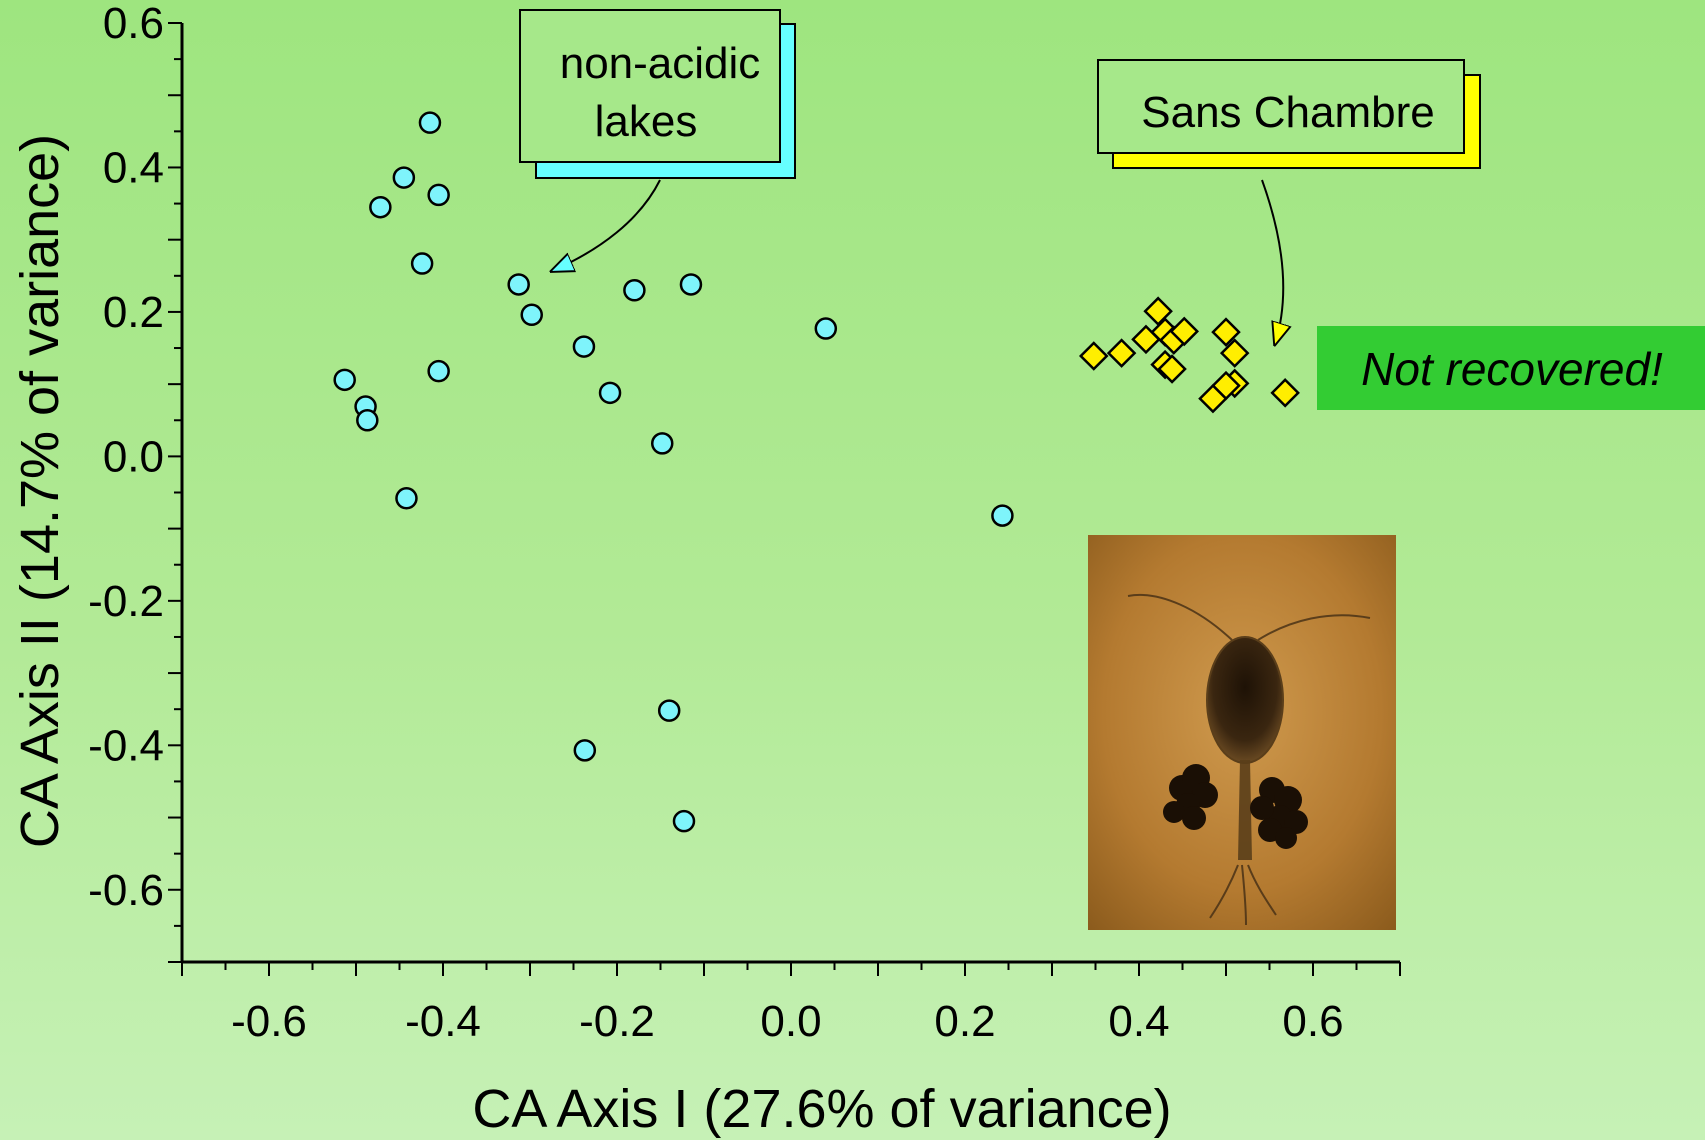 The width and height of the screenshot is (1705, 1140). I want to click on callout-sans-chambre: Sans Chambre, so click(1289, 201).